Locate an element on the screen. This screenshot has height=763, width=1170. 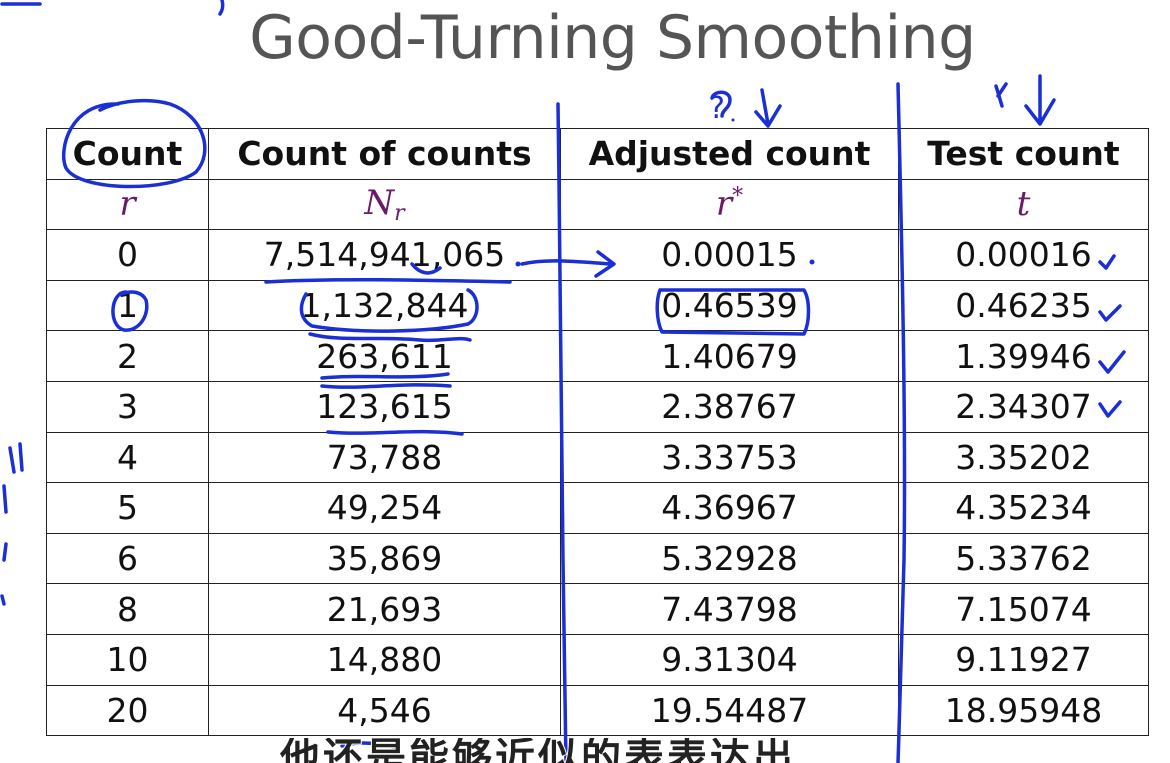
subtitle-text: 他还是能够近似的表表达出 is located at coordinates (538, 750).